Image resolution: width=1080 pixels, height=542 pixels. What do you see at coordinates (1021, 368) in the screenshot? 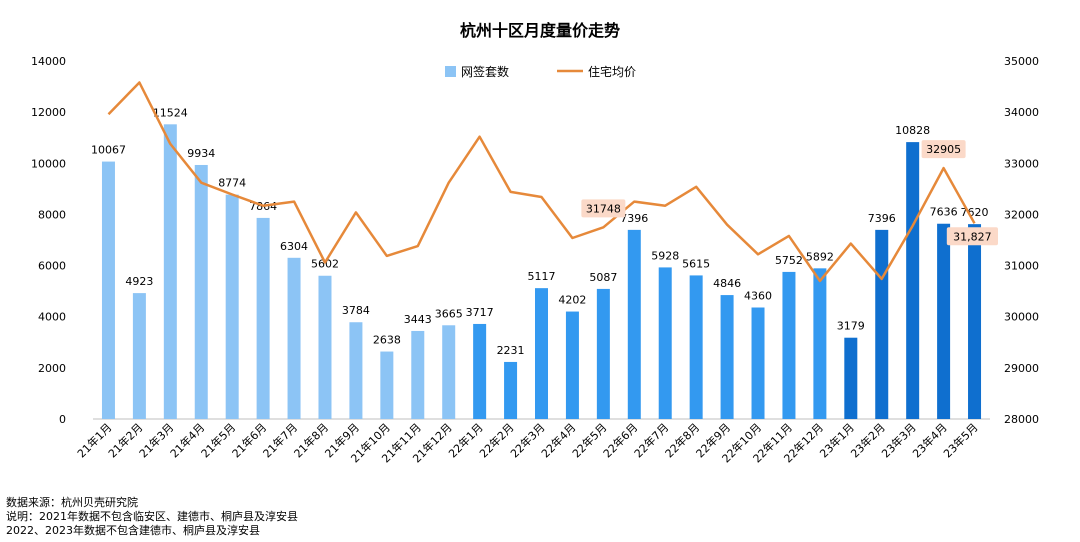
I see `y-right-tick-label: 29000` at bounding box center [1021, 368].